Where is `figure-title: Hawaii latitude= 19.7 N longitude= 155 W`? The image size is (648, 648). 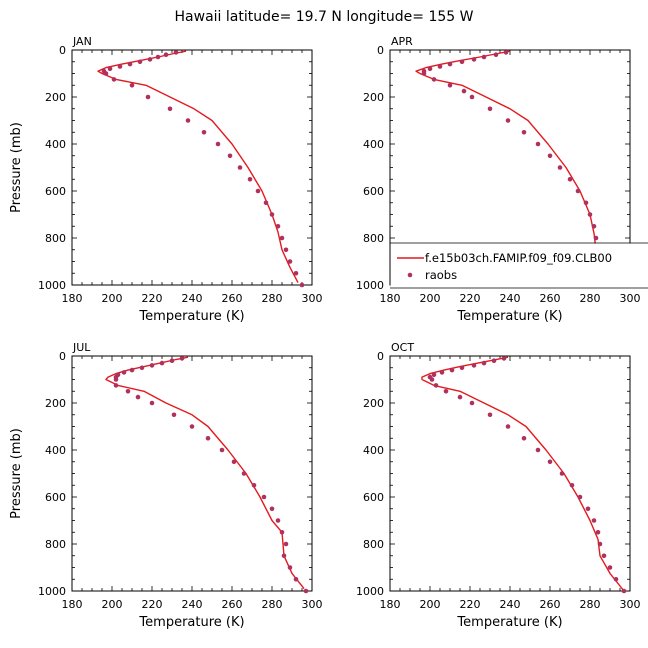
figure-title: Hawaii latitude= 19.7 N longitude= 155 W is located at coordinates (324, 17).